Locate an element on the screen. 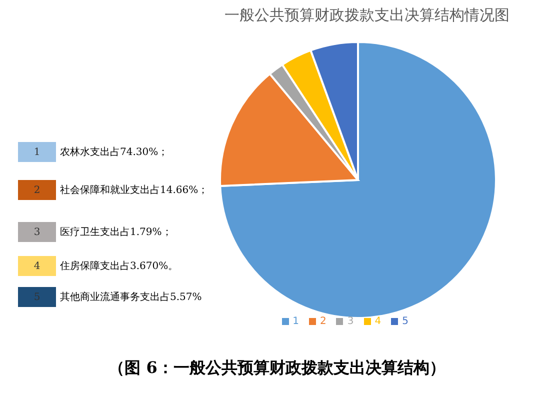  text: 住房保障支出占3.670%。 is located at coordinates (119, 266).